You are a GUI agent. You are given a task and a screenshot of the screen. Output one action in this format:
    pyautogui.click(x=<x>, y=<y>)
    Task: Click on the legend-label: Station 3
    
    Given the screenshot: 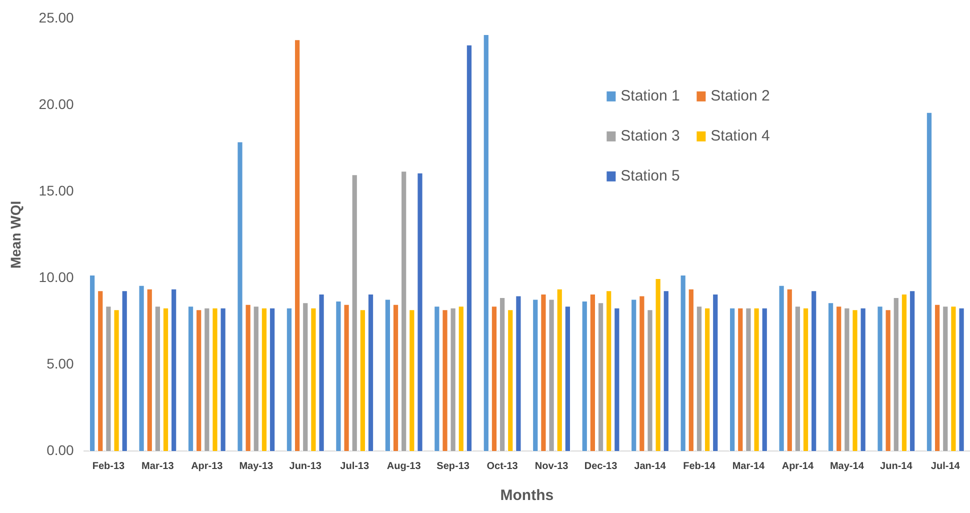 What is the action you would take?
    pyautogui.click(x=650, y=136)
    